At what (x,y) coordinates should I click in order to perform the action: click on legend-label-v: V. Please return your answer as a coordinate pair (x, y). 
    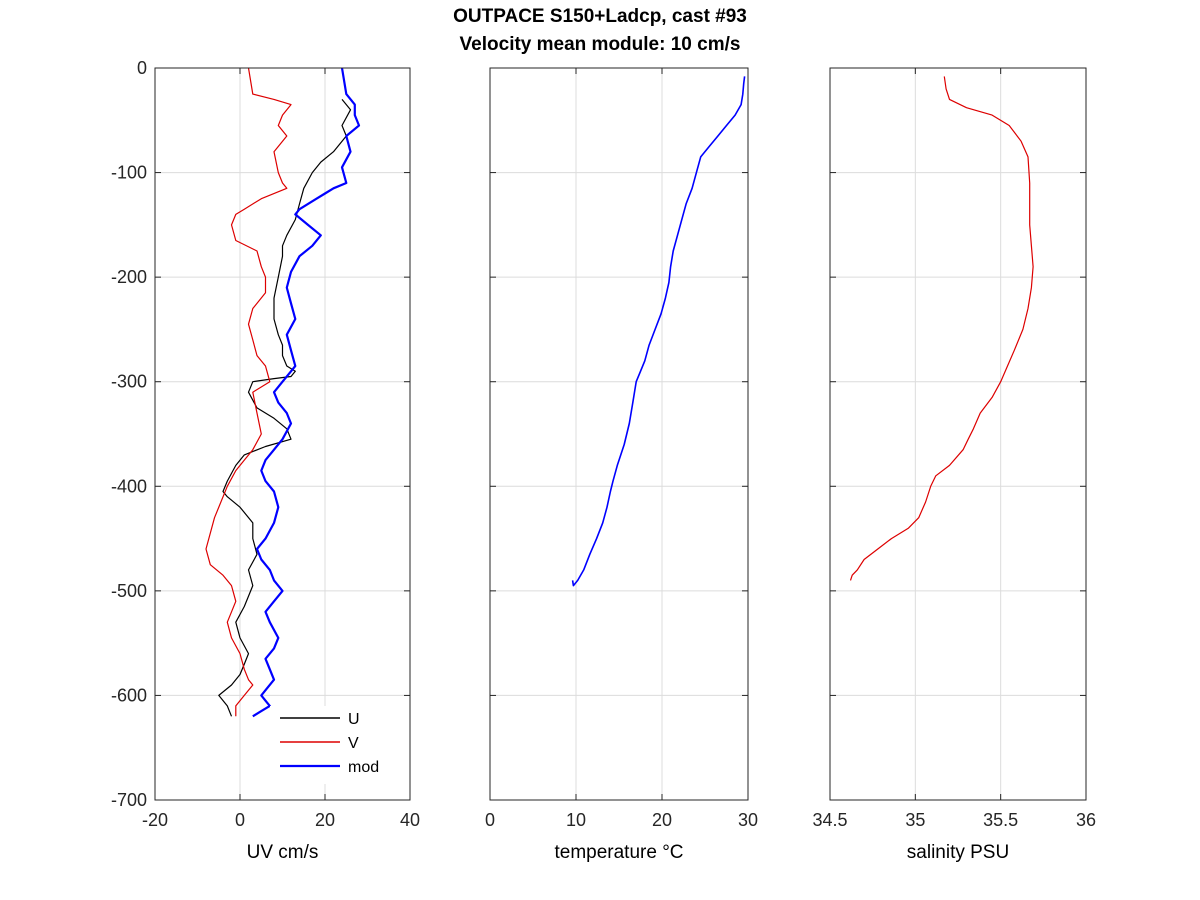
    Looking at the image, I should click on (353, 743).